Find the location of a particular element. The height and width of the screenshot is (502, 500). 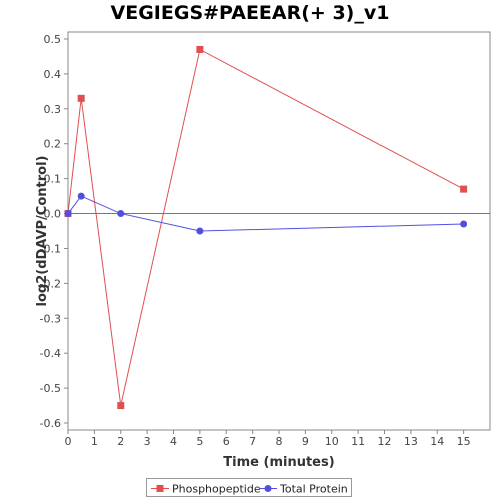

x-tick-label: 9 is located at coordinates (305, 441).